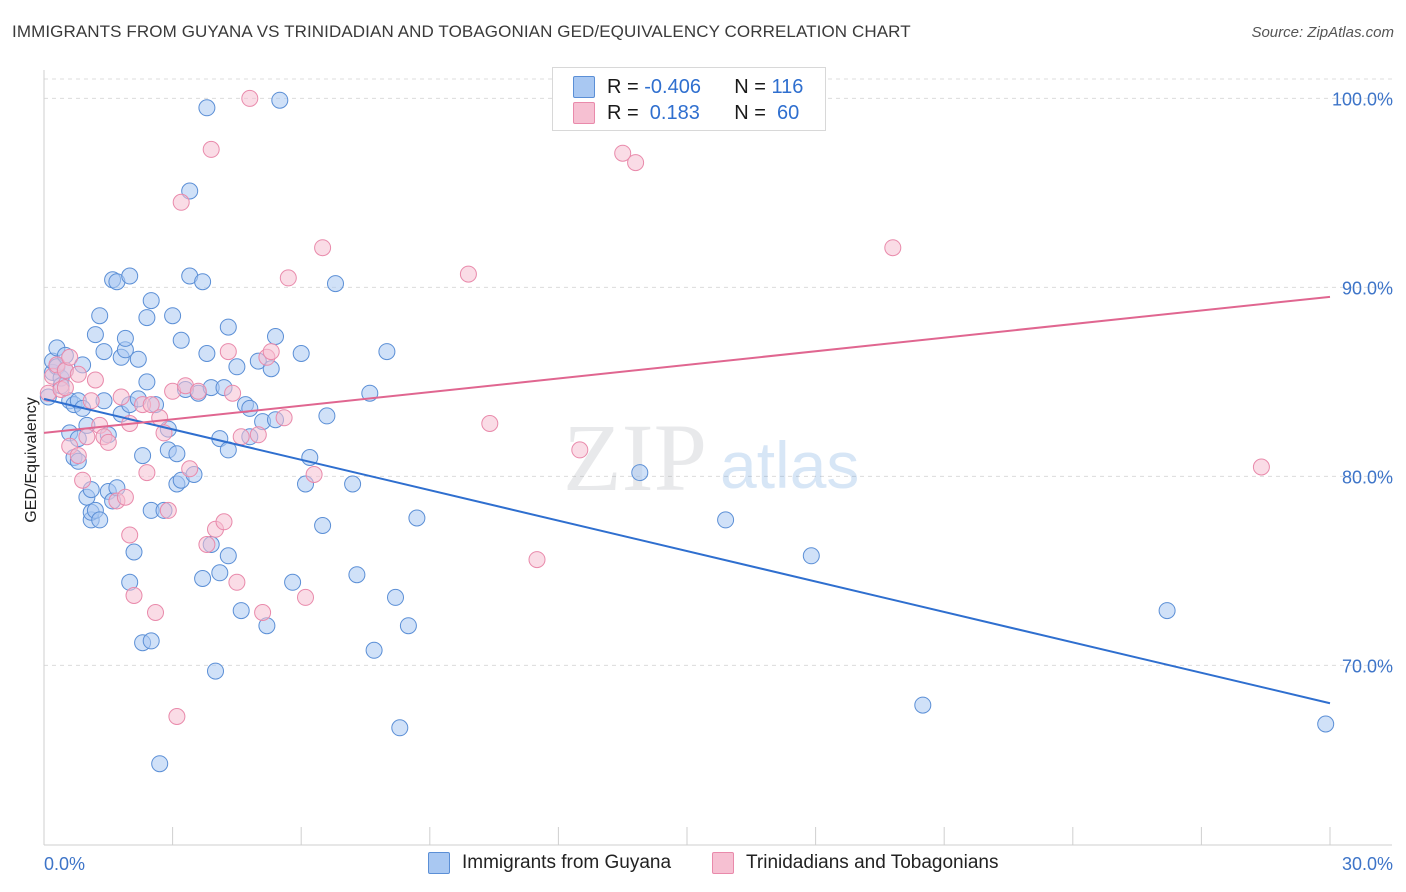 The image size is (1406, 892). What do you see at coordinates (672, 86) in the screenshot?
I see `legend-r-value: -0.406` at bounding box center [672, 86].